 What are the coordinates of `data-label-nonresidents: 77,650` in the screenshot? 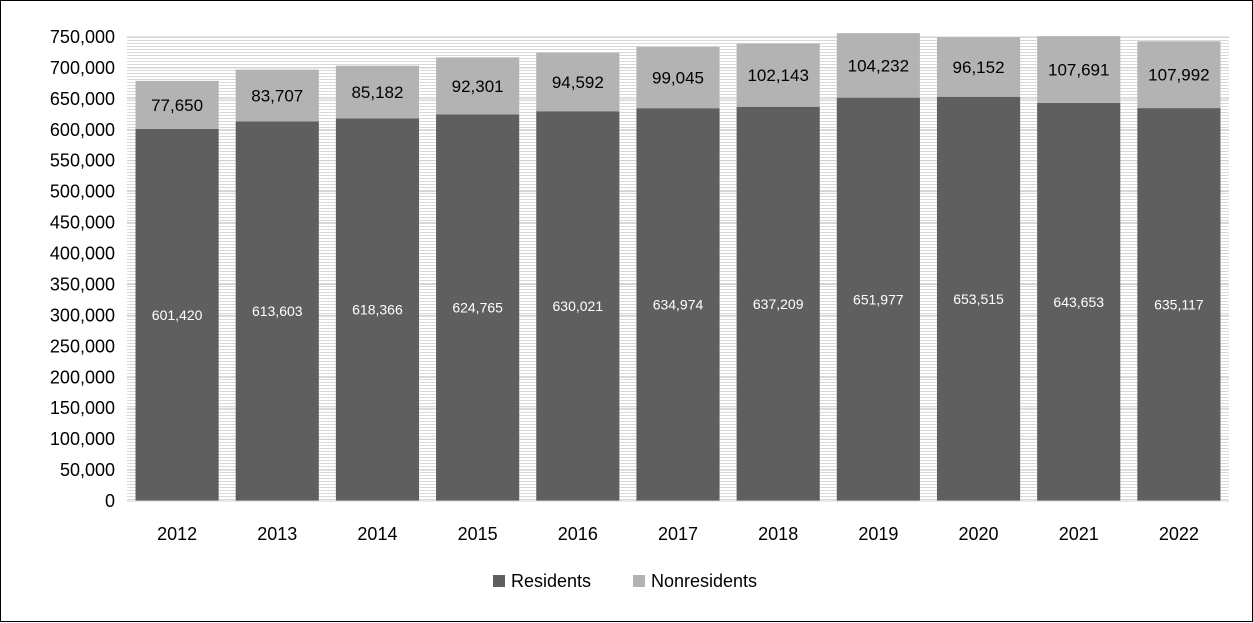 It's located at (177, 105).